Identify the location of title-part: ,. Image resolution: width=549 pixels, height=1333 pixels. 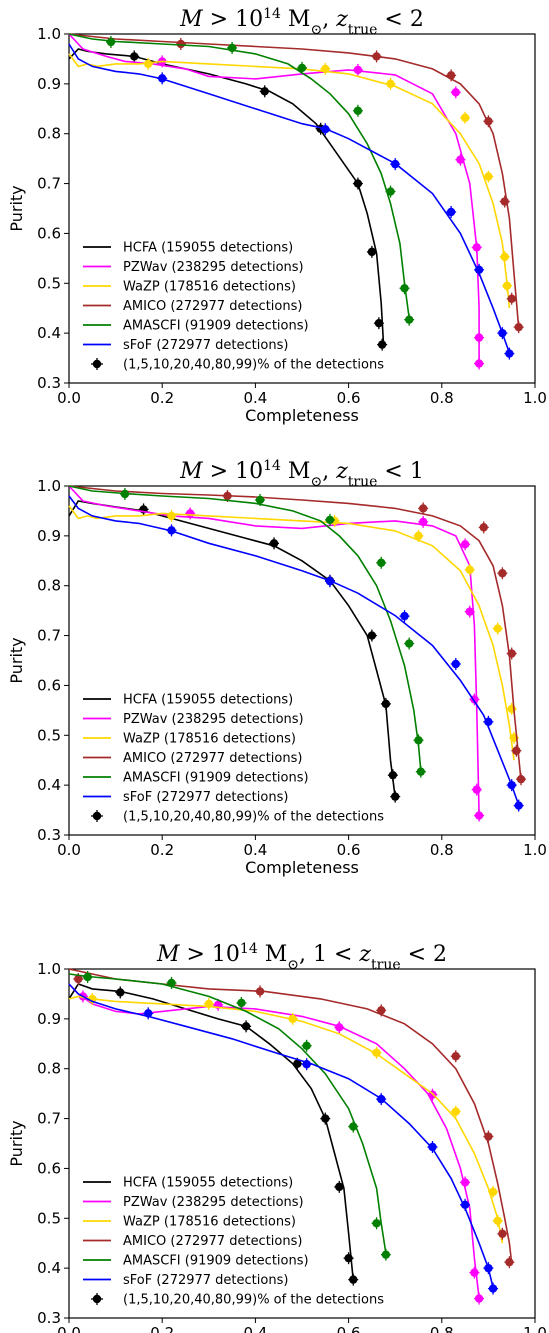
(329, 471).